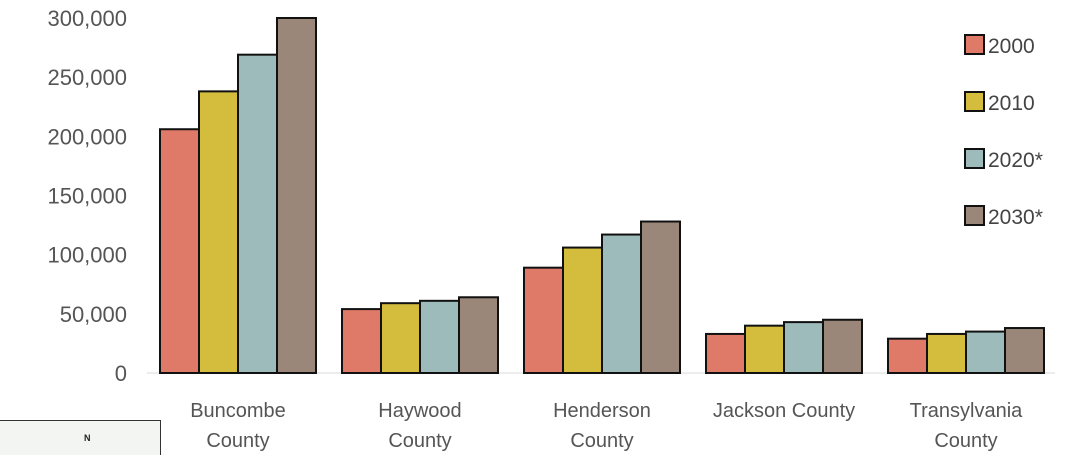  Describe the element at coordinates (238, 411) in the screenshot. I see `x-tick-label: Buncombe` at that location.